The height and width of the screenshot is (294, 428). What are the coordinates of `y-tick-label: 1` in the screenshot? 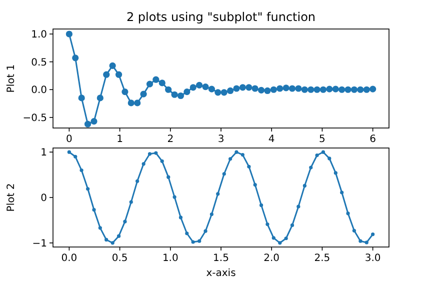 It's located at (43, 153).